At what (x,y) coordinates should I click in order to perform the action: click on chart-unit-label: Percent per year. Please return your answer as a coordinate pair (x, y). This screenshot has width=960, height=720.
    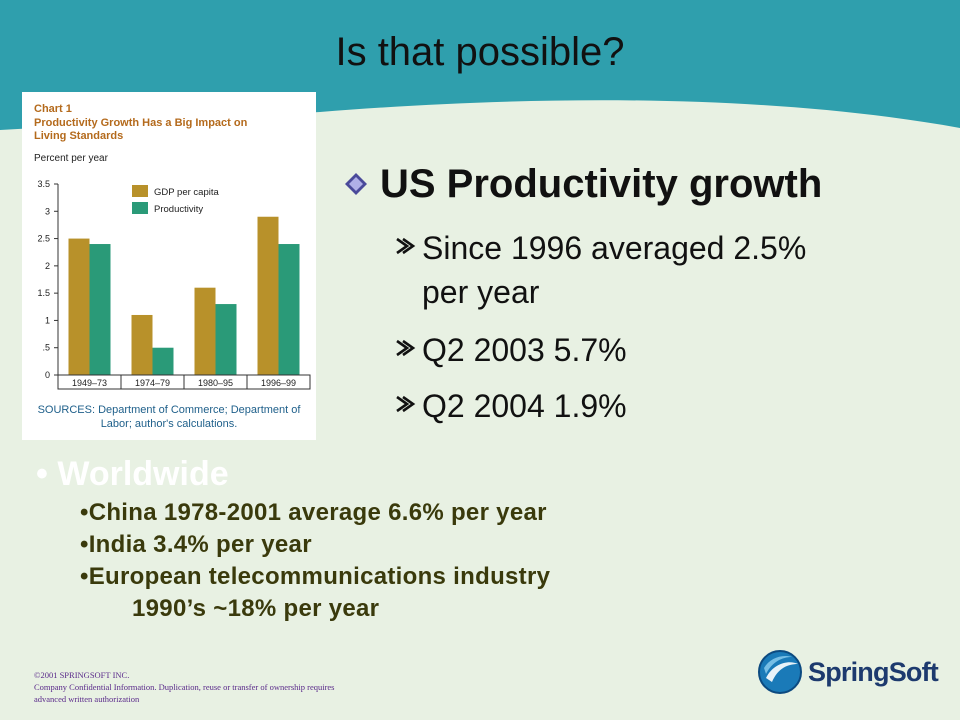
    Looking at the image, I should click on (71, 158).